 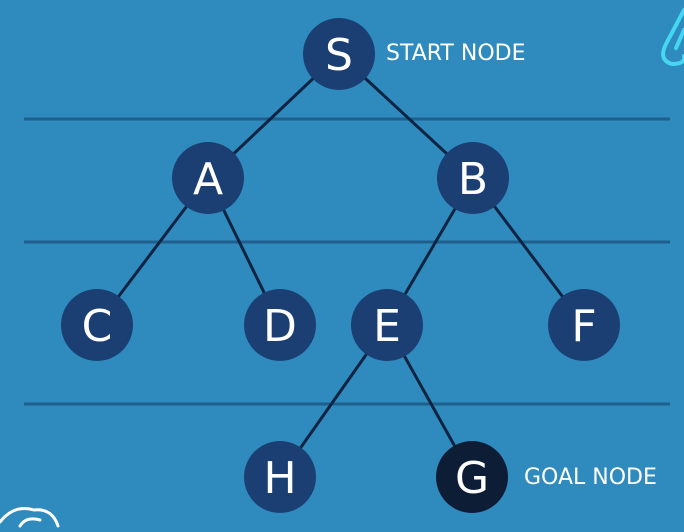 I want to click on node-label: H, so click(x=279, y=478).